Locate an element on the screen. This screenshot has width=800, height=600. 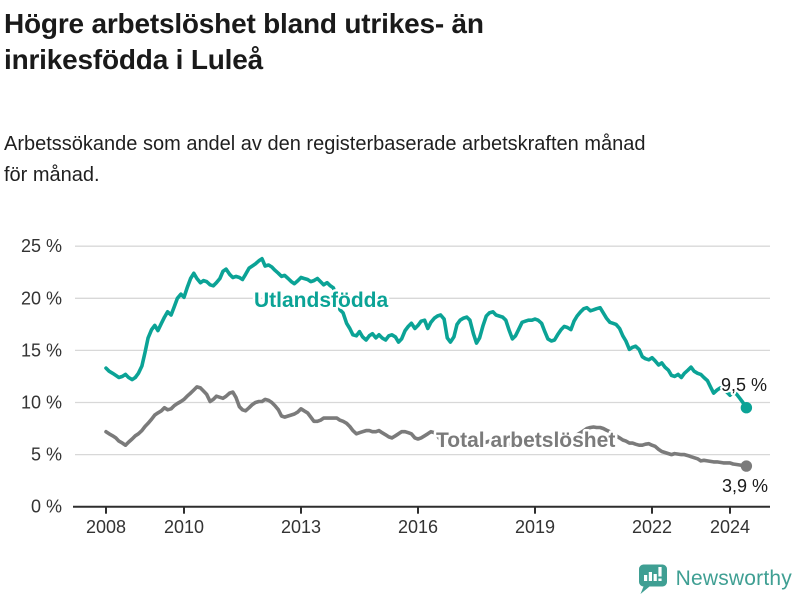
series-end-value-total-arbetsl-shet: 3,9 % is located at coordinates (745, 486).